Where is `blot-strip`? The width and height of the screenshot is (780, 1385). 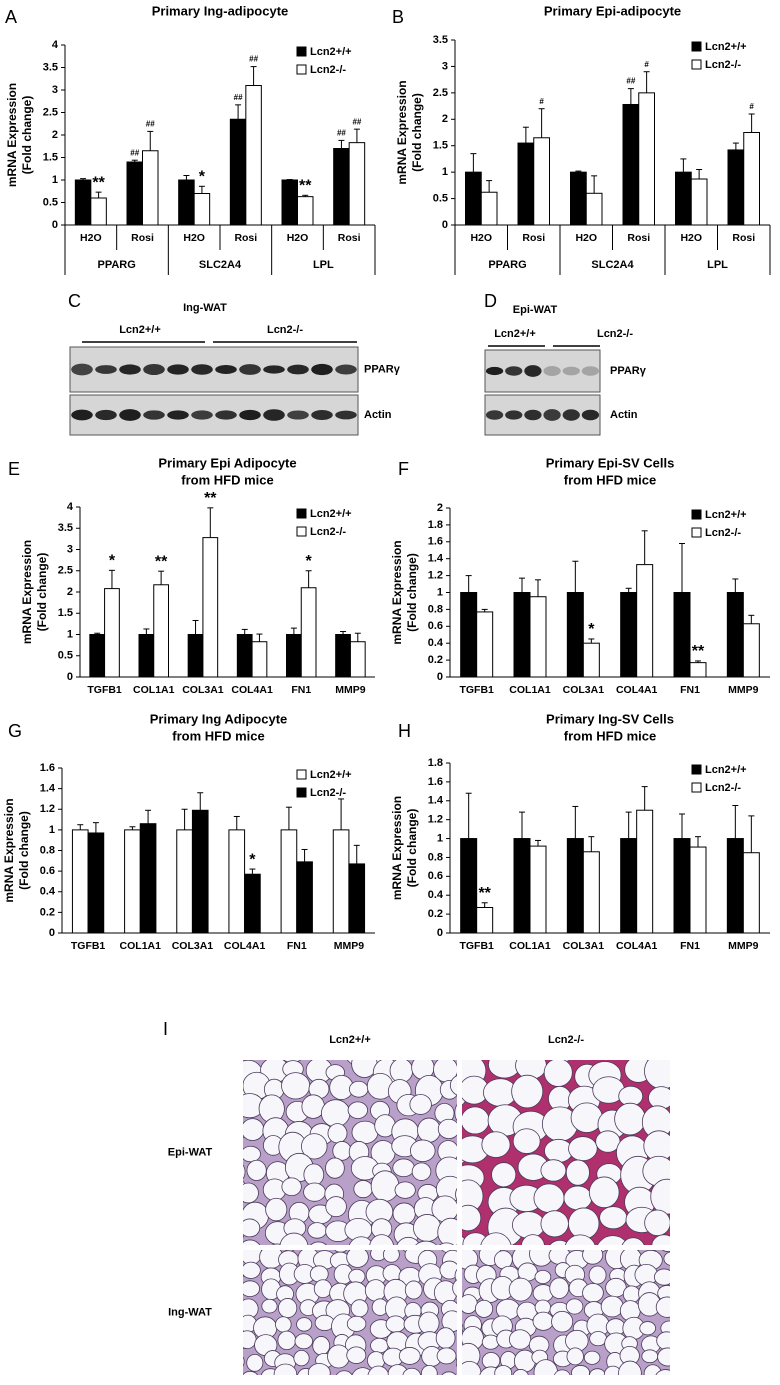
blot-strip is located at coordinates (214, 369).